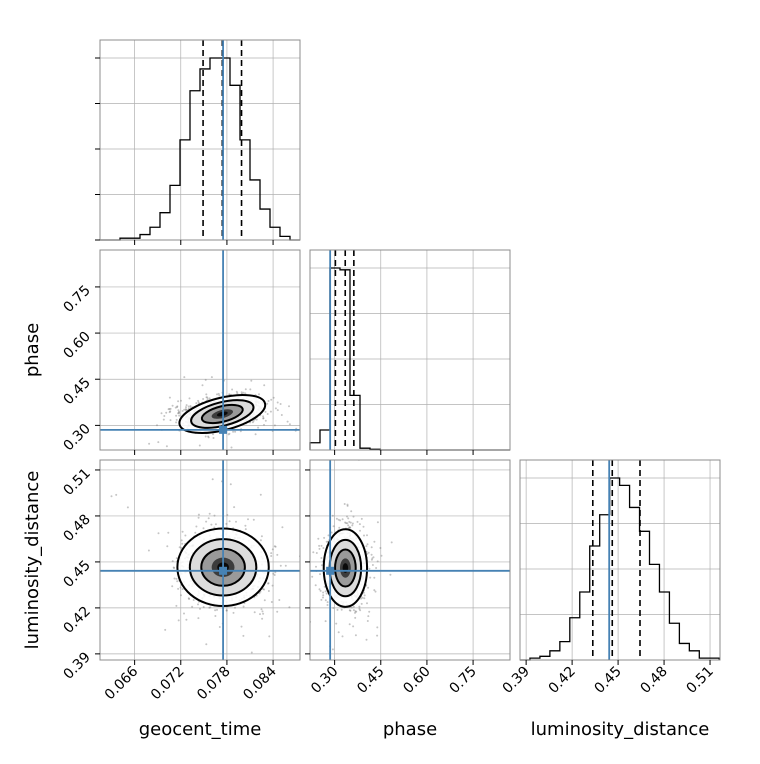  Describe the element at coordinates (214, 684) in the screenshot. I see `x-tick-label: 0.078` at that location.